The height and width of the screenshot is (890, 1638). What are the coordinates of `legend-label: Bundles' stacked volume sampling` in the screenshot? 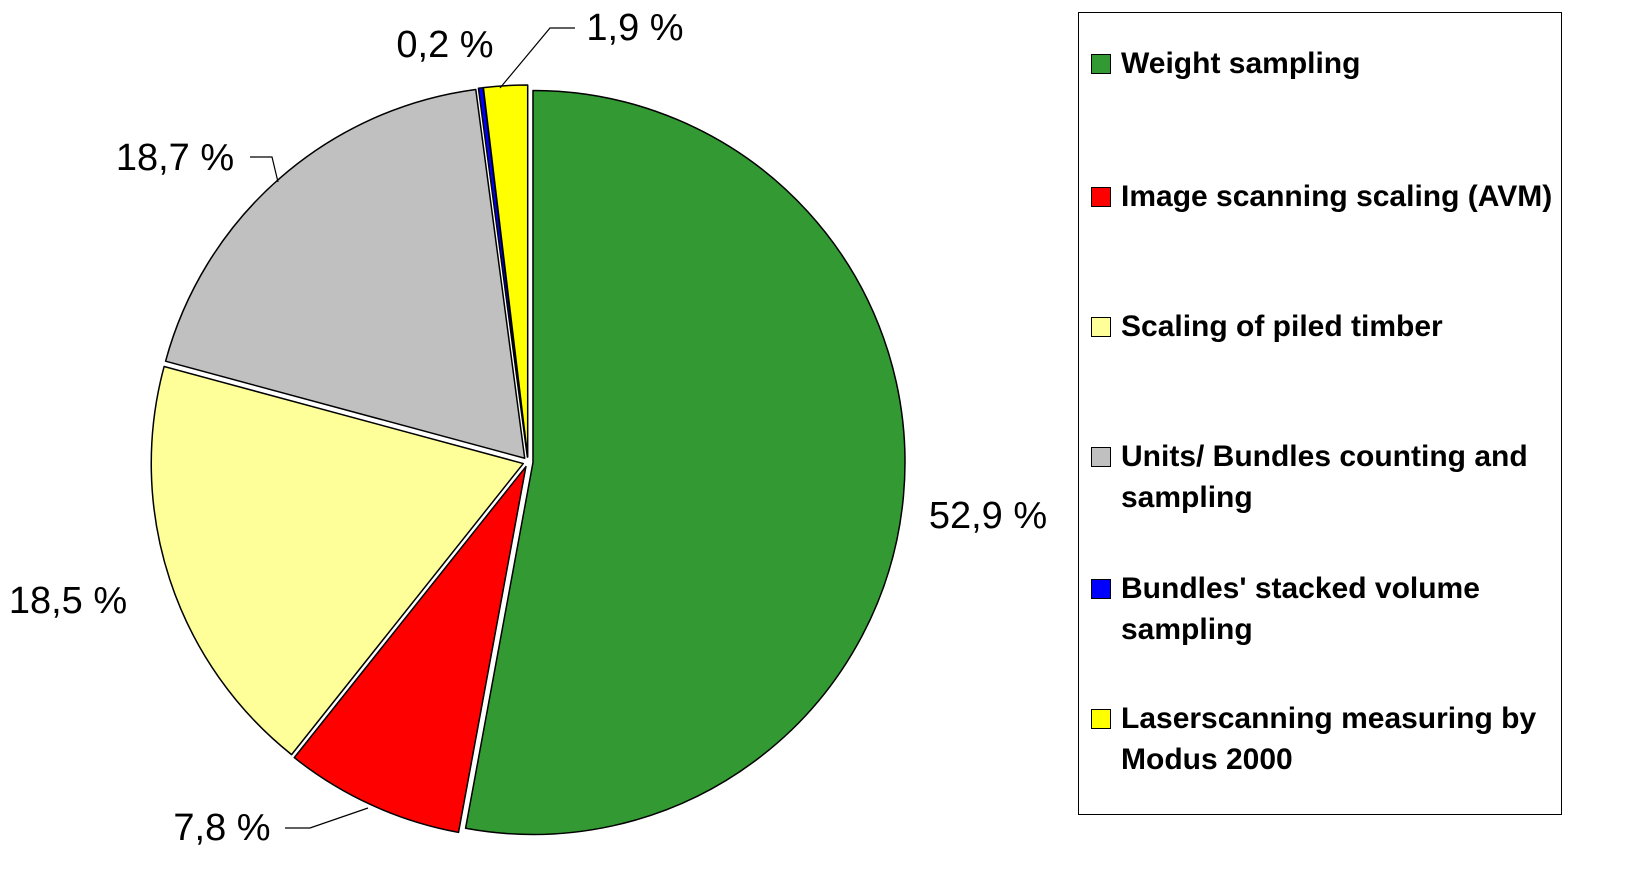 It's located at (1300, 609).